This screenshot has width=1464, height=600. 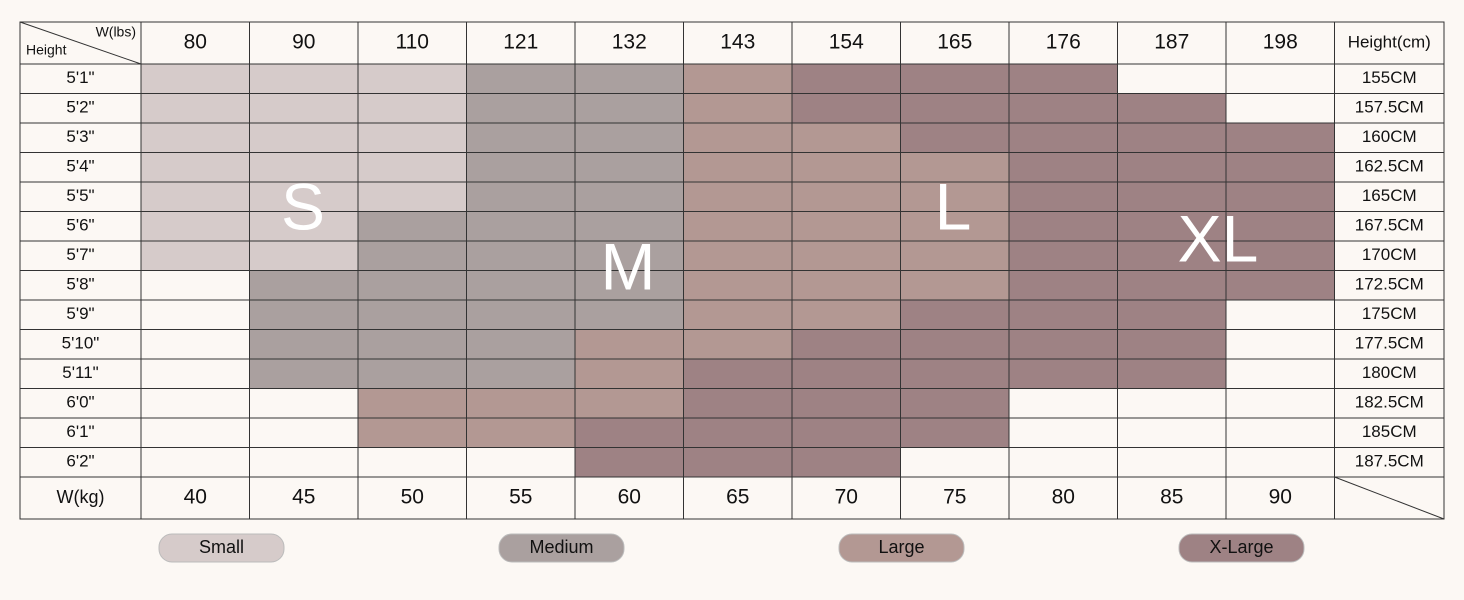 I want to click on weight-lbs: 80, so click(x=195, y=42).